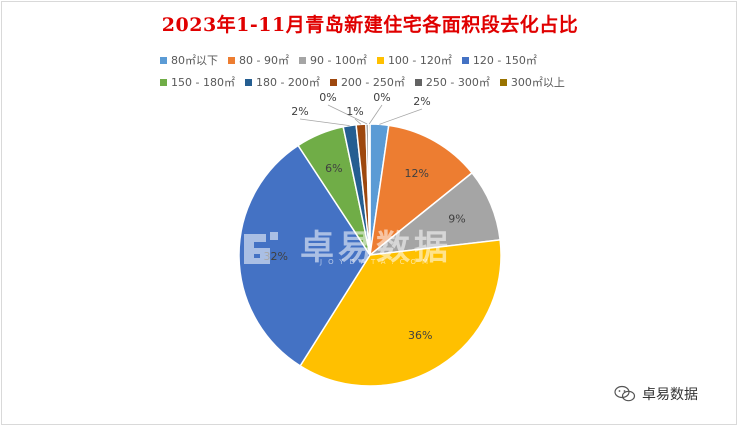 This screenshot has width=740, height=428. I want to click on chart-title: 2023年1-11月青岛新建住宅各面积段去化占比, so click(370, 25).